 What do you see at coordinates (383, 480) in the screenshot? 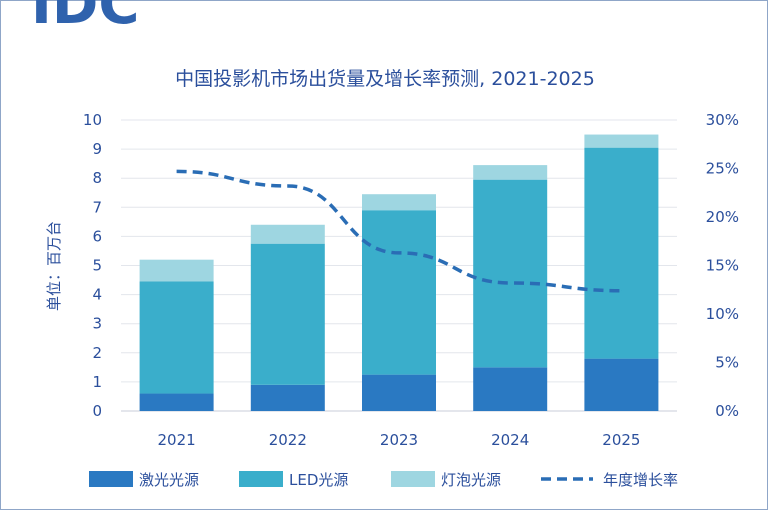
I see `legend: 激光光源 LED光源 灯泡光源 年度增长率` at bounding box center [383, 480].